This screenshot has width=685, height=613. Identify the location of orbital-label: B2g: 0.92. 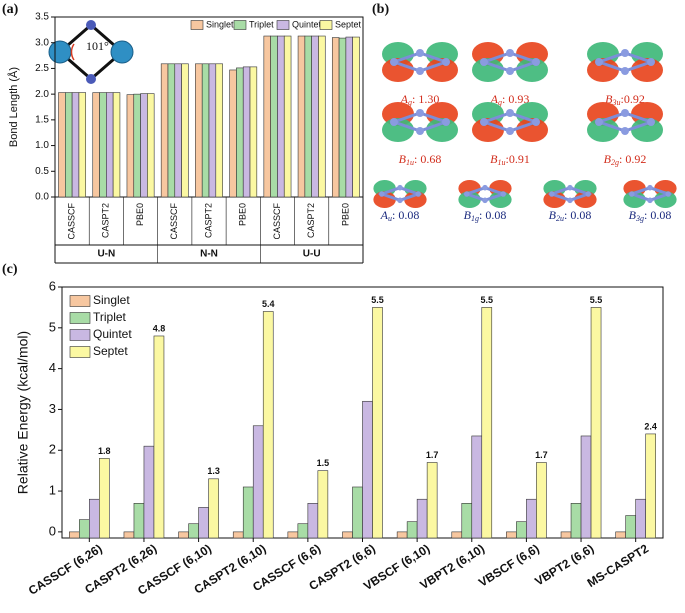
(625, 159).